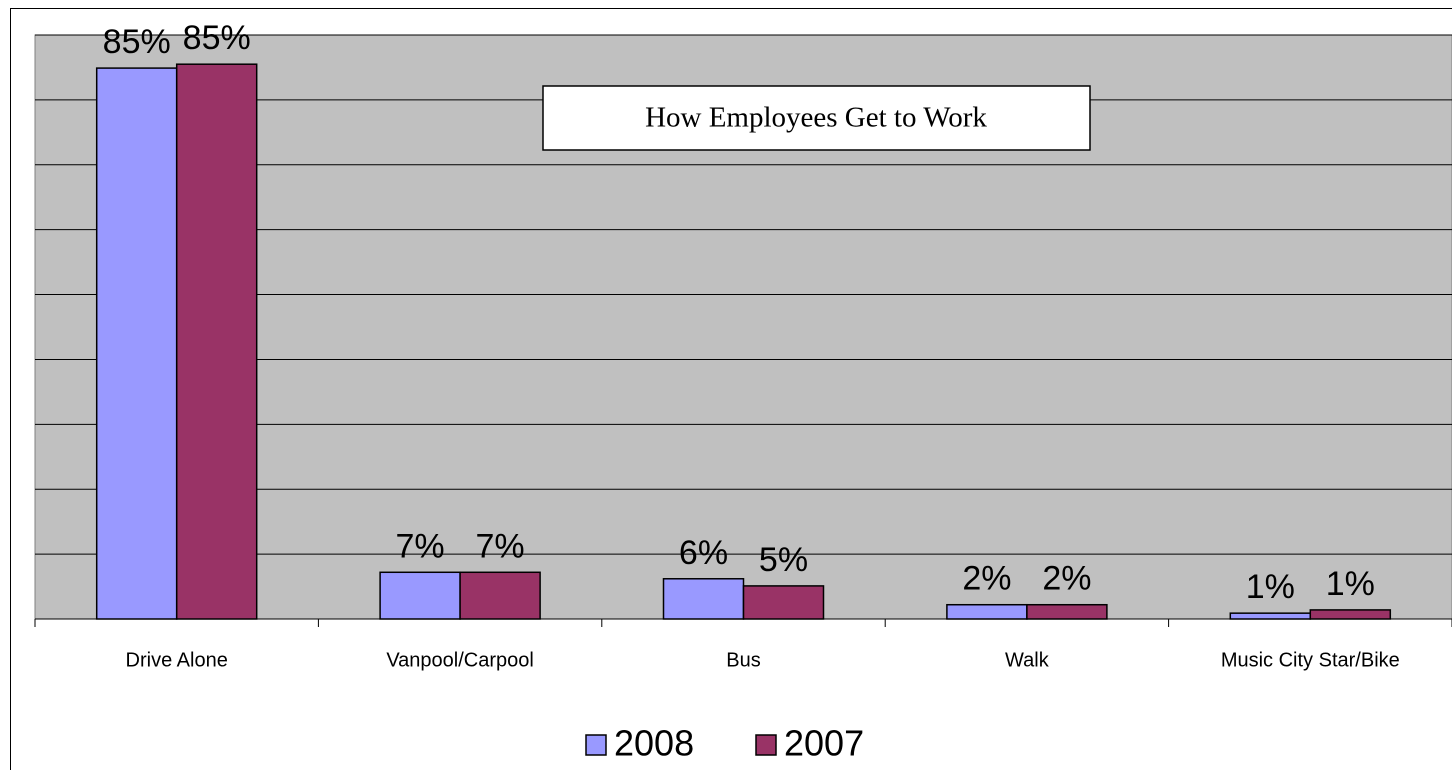 The width and height of the screenshot is (1452, 770). What do you see at coordinates (1027, 660) in the screenshot?
I see `x-tick-label: Walk` at bounding box center [1027, 660].